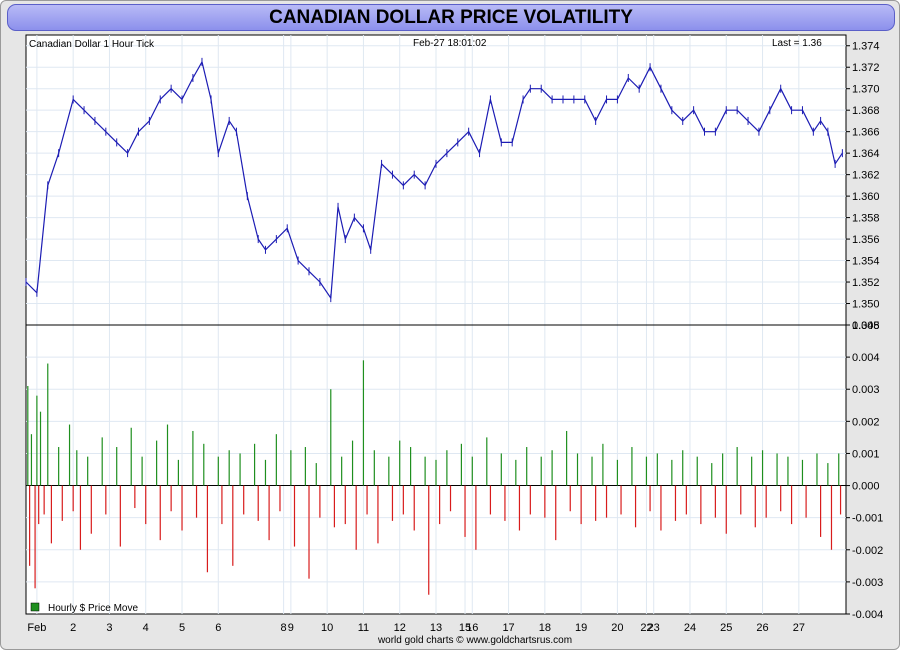 This screenshot has height=650, width=900. Describe the element at coordinates (690, 628) in the screenshot. I see `x-axis-tick-label: 24` at that location.